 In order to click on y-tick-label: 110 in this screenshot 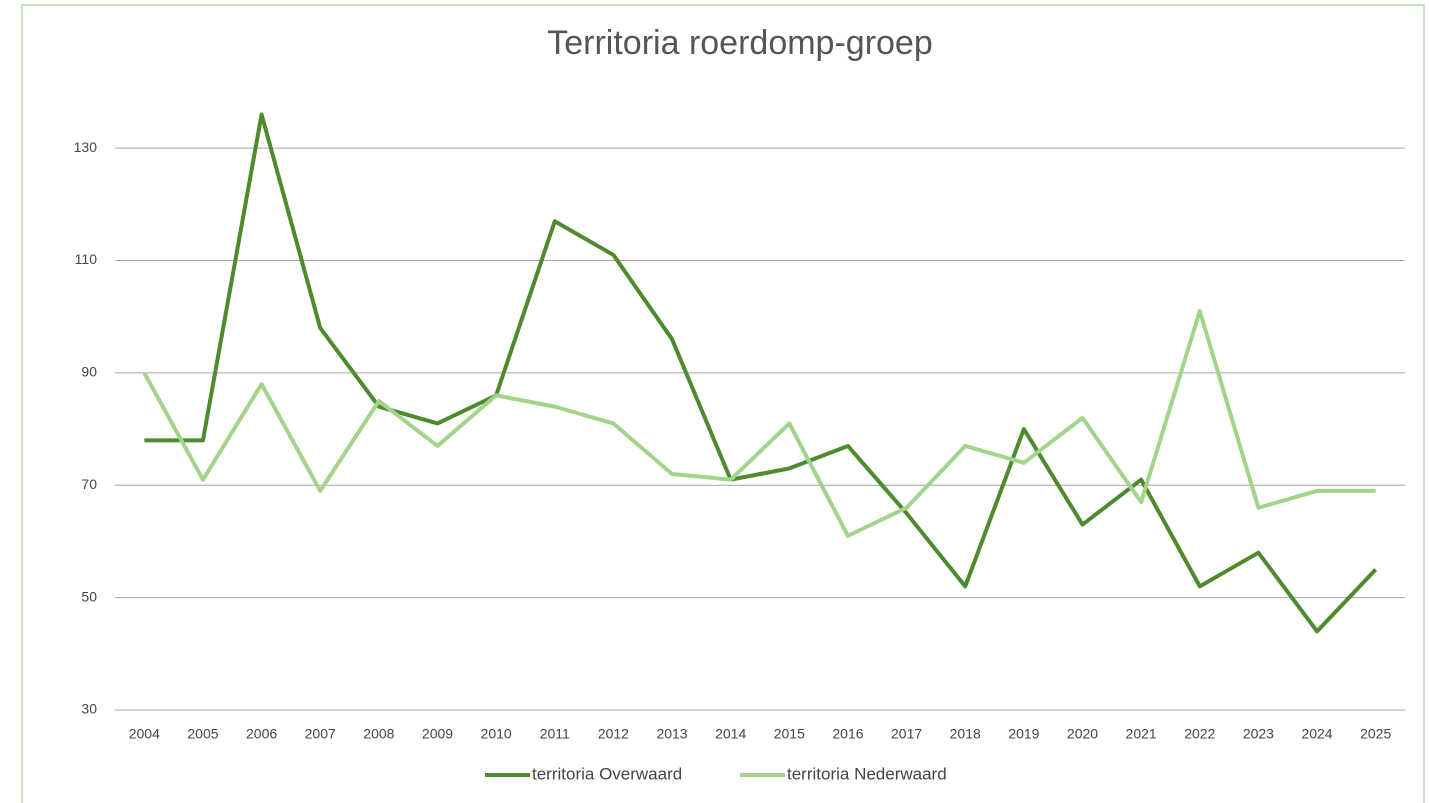, I will do `click(86, 259)`.